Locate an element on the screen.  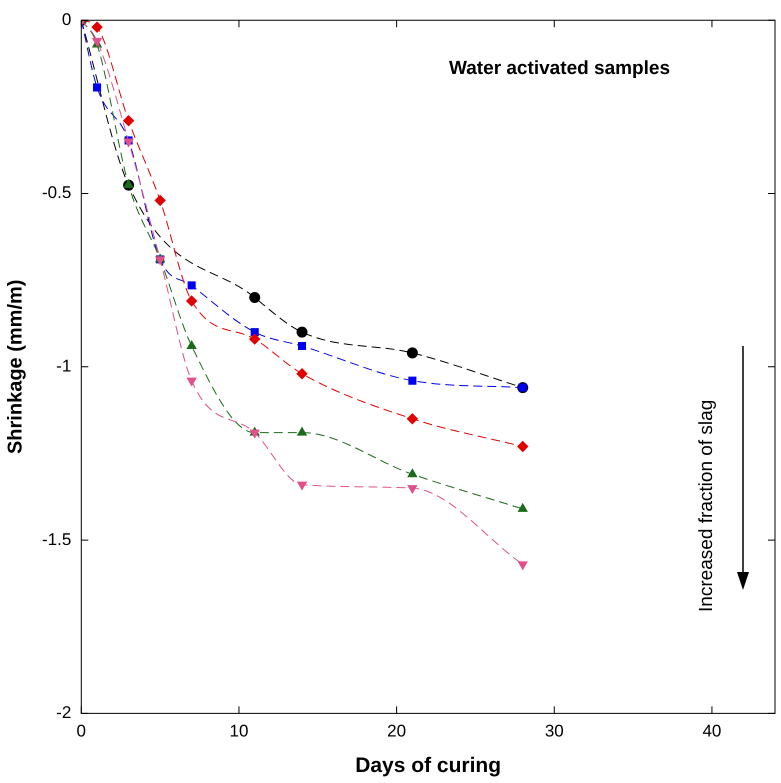
y-tick-label: -2 is located at coordinates (64, 712).